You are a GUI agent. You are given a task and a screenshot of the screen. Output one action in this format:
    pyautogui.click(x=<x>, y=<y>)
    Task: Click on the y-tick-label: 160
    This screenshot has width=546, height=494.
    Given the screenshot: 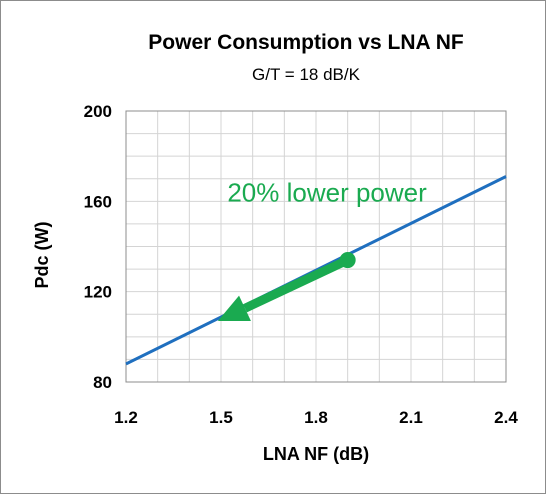 What is the action you would take?
    pyautogui.click(x=98, y=201)
    